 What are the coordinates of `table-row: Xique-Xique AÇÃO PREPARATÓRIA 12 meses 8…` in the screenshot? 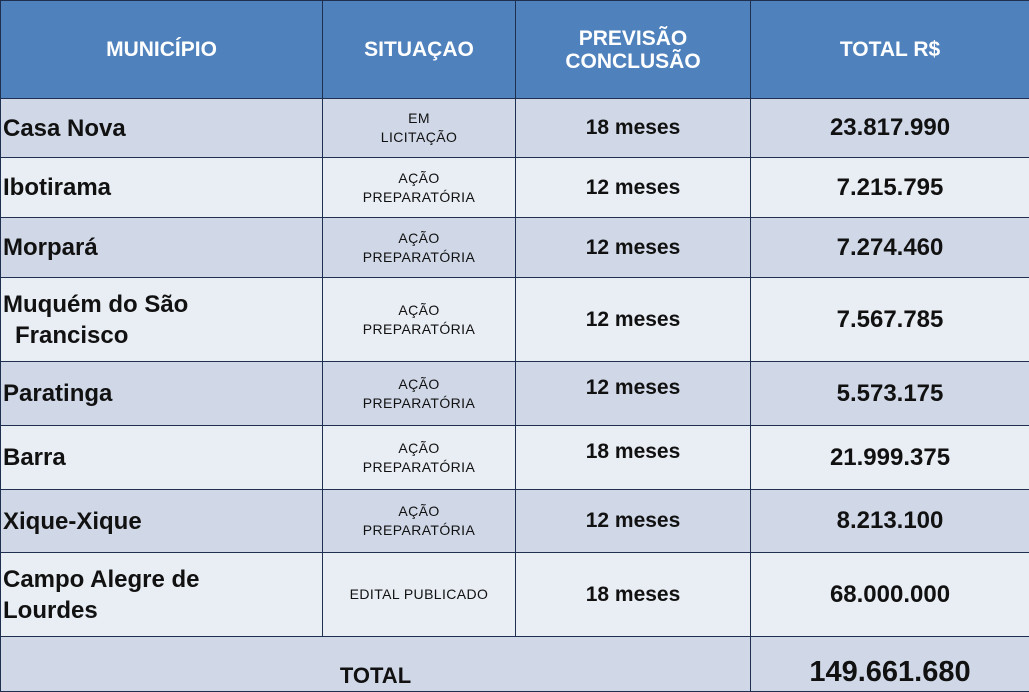 It's located at (515, 521).